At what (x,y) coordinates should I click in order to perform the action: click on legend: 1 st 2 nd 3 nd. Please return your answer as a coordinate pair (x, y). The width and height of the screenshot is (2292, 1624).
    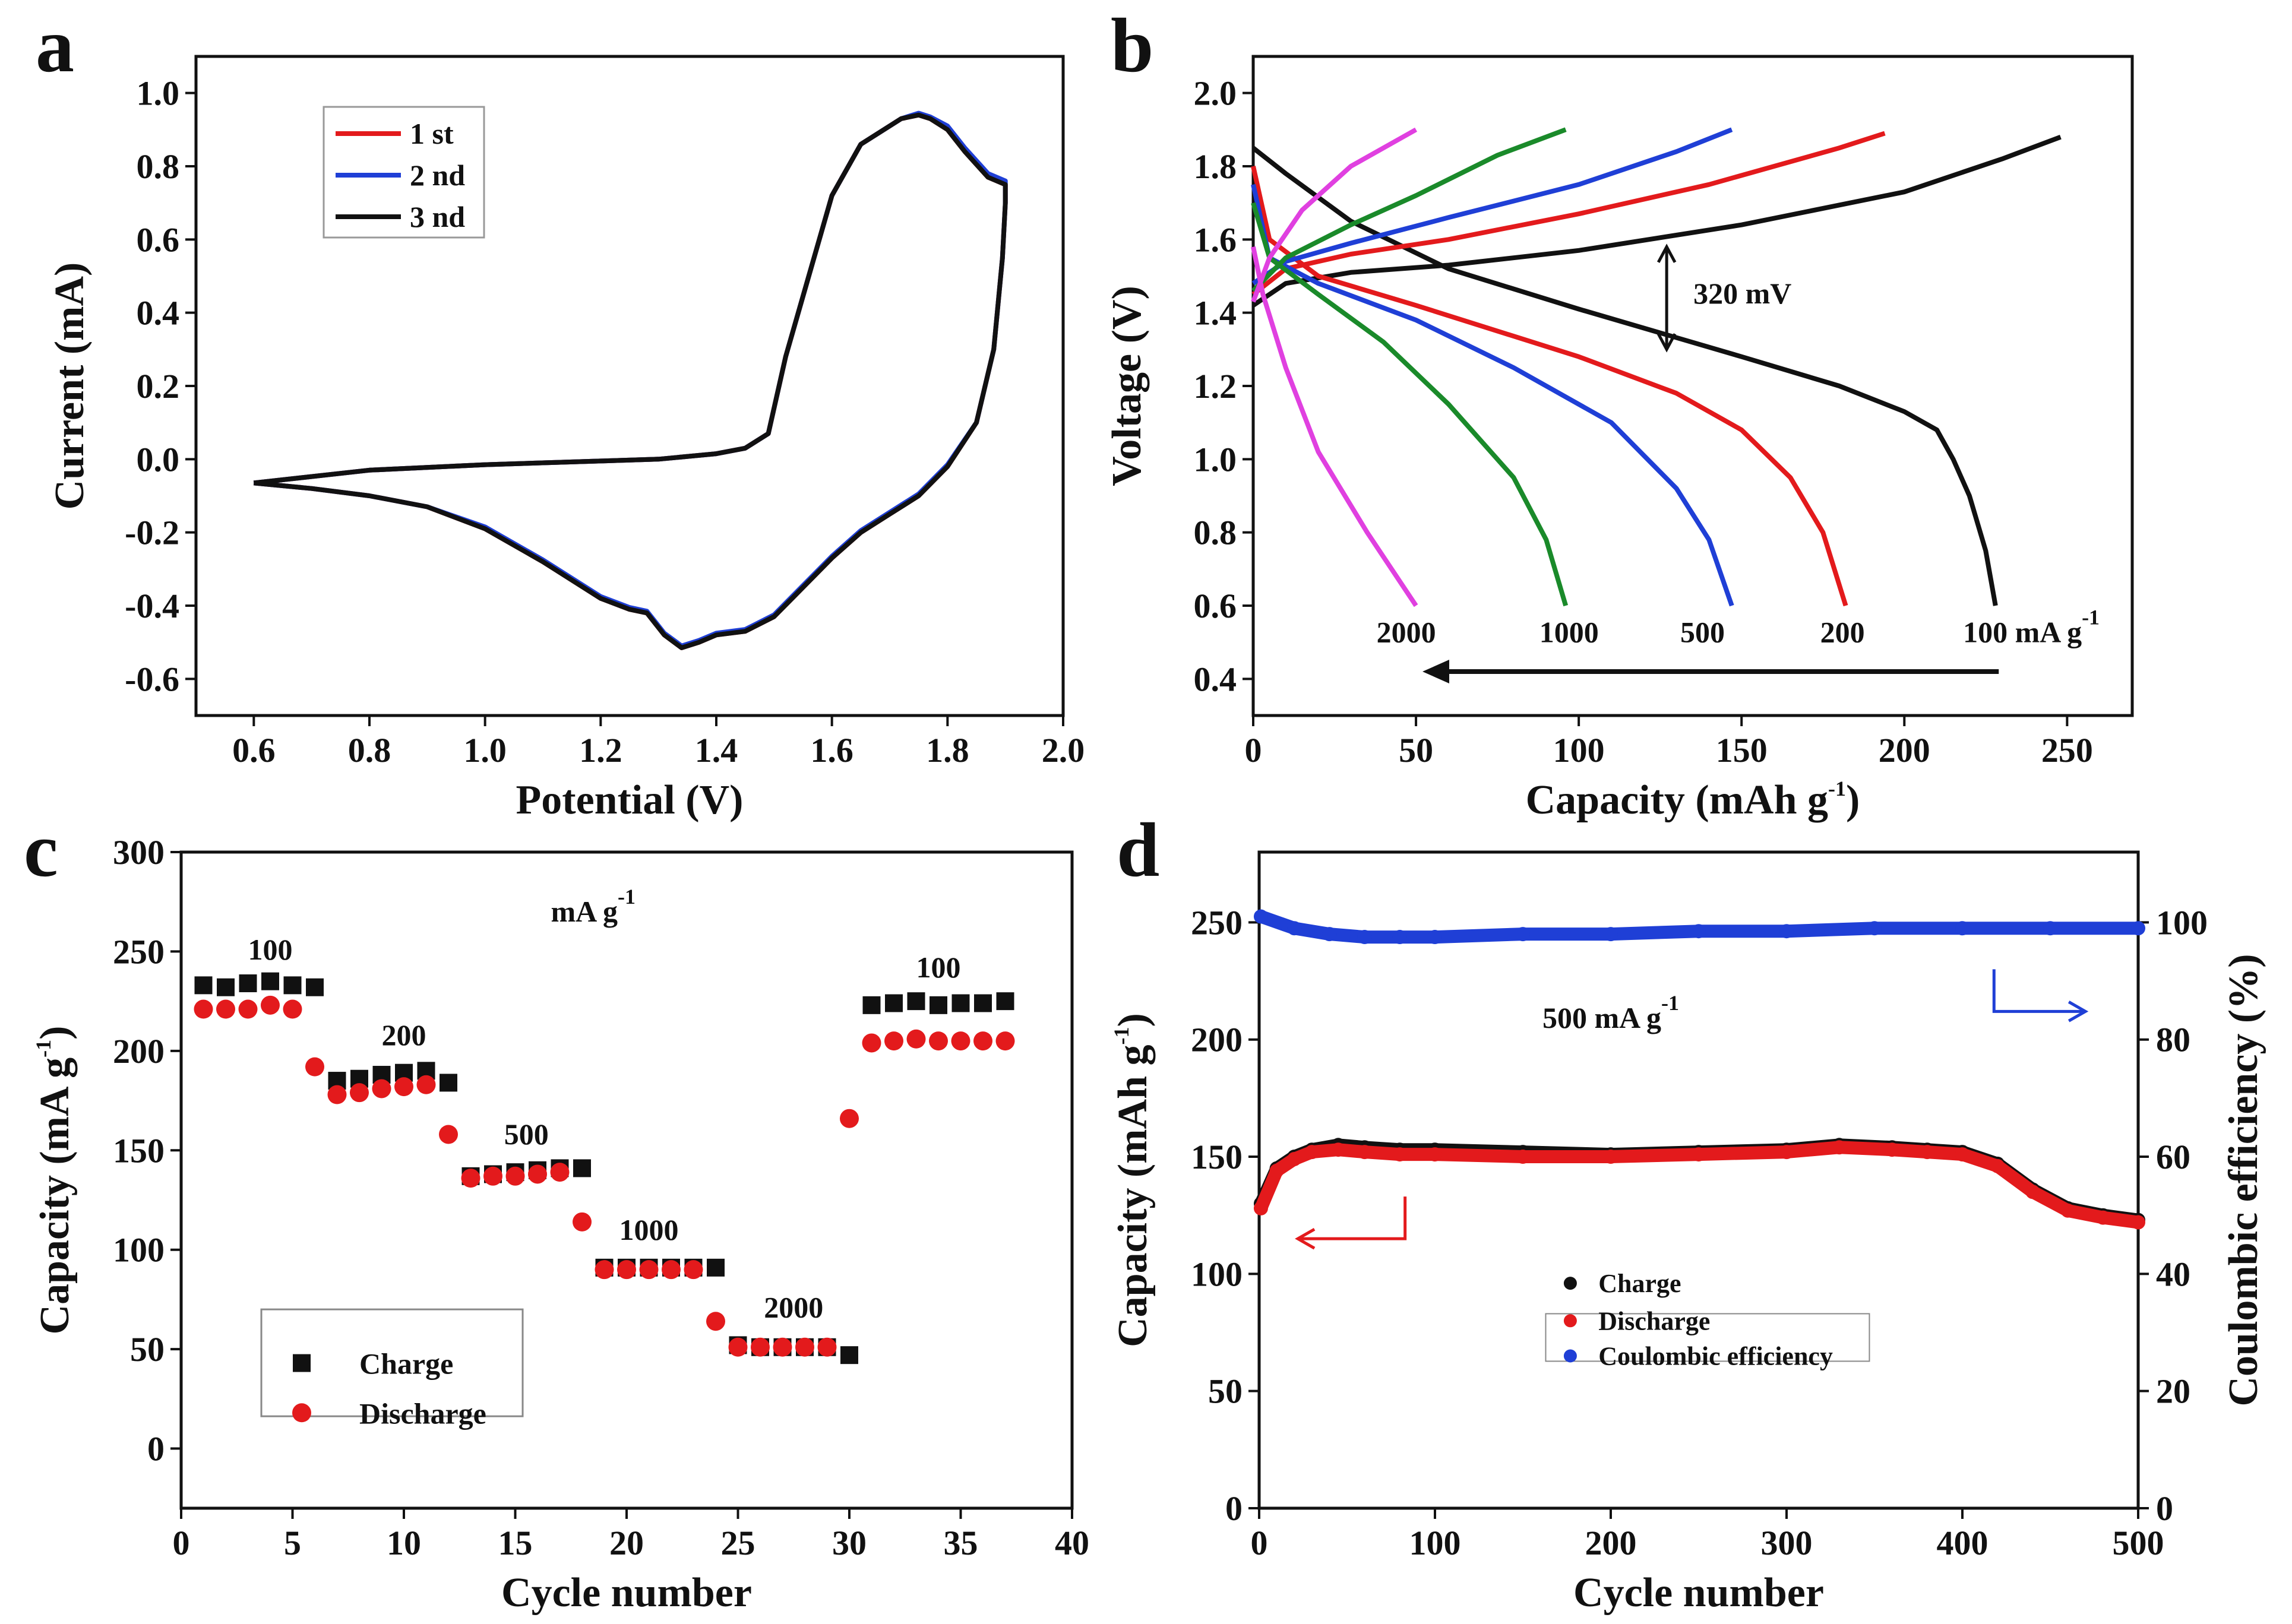
    Looking at the image, I should click on (404, 172).